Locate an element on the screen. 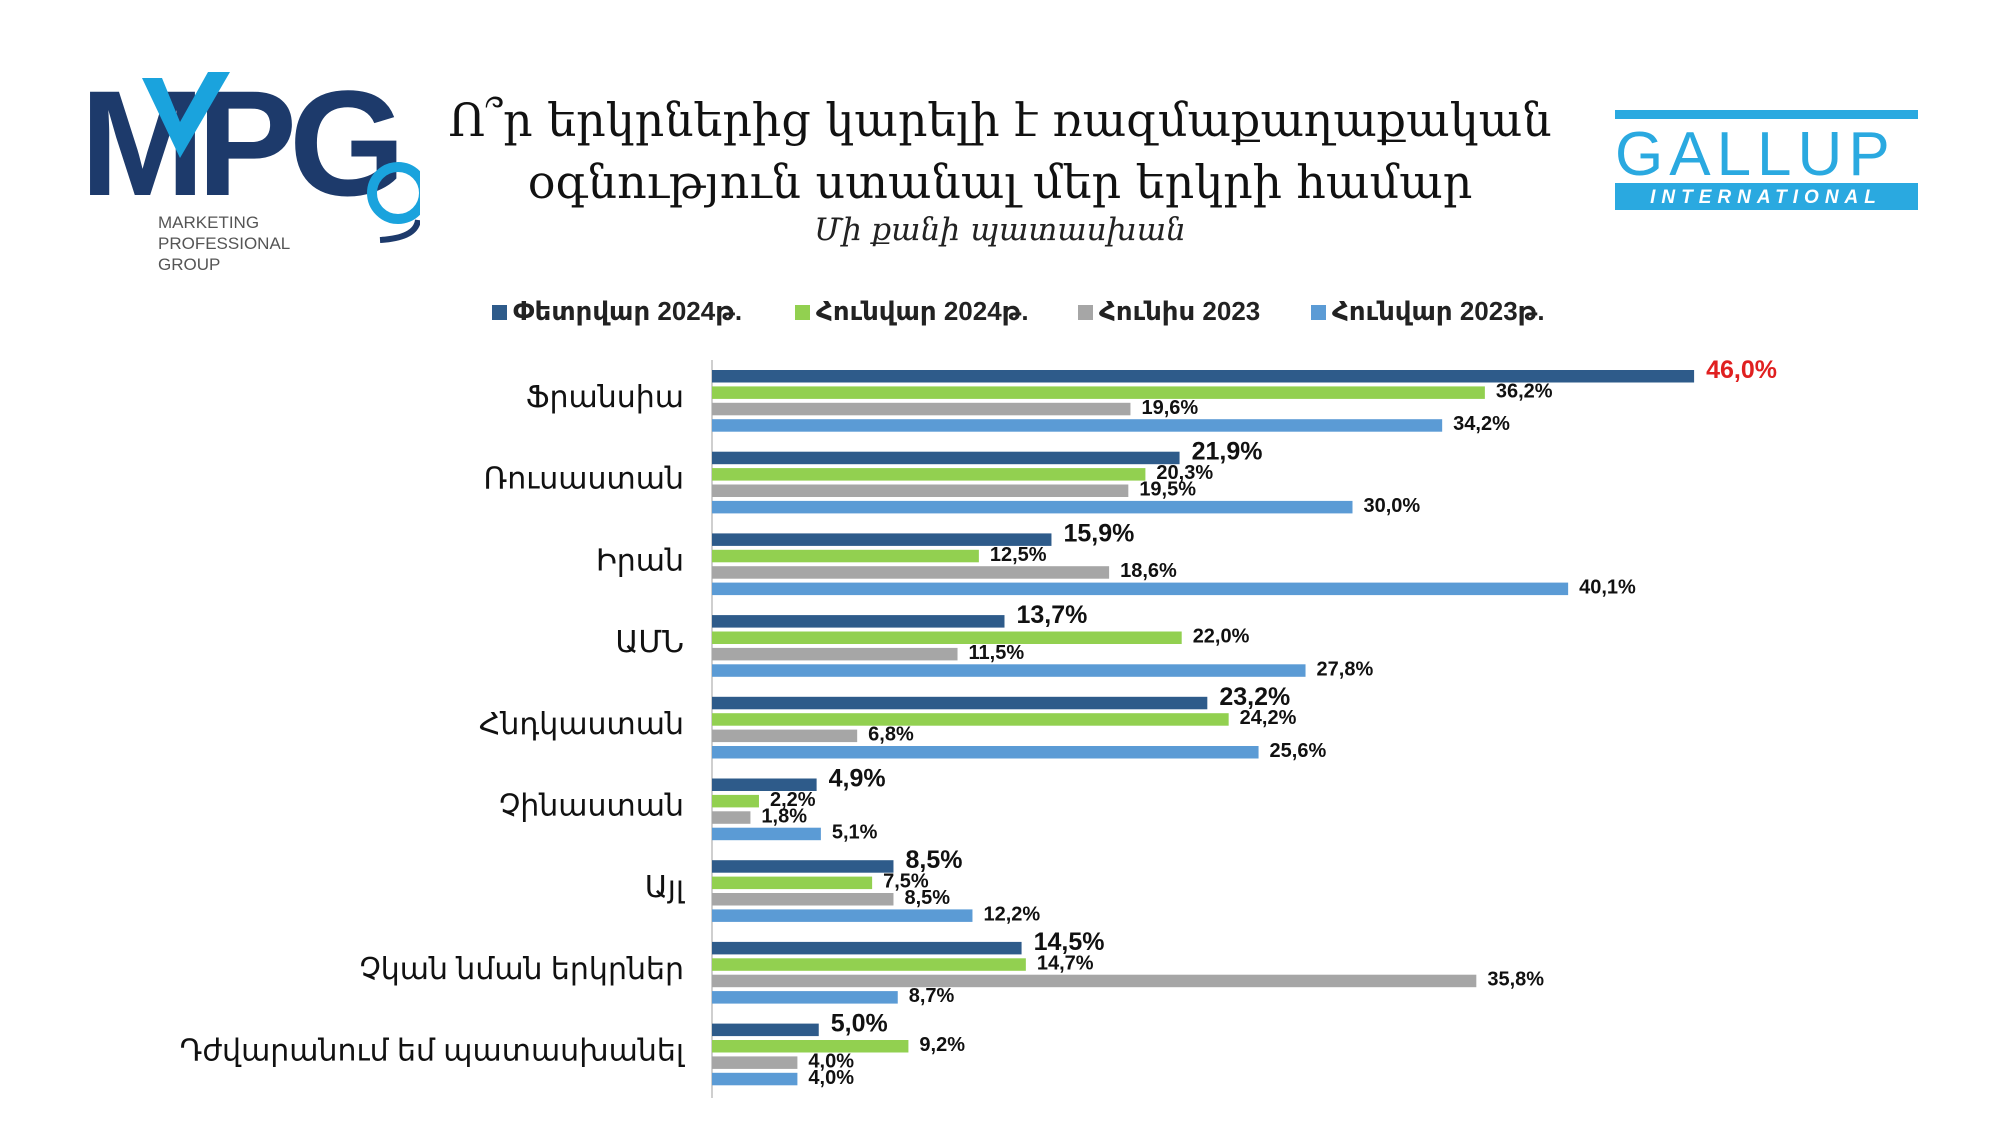 The height and width of the screenshot is (1125, 2000). bar-s4-c9 is located at coordinates (755, 1079).